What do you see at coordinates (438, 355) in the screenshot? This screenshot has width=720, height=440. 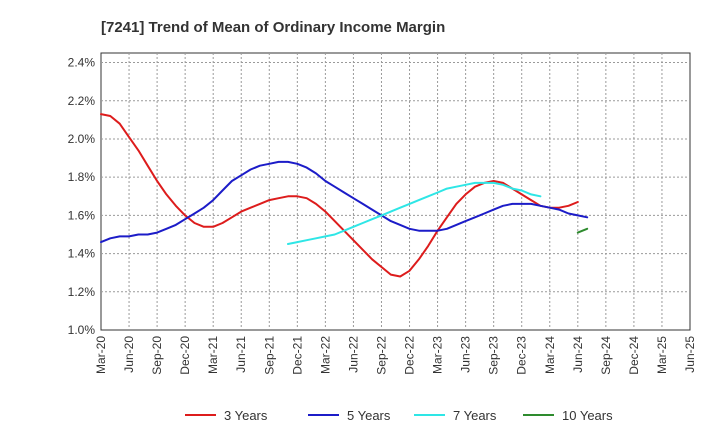 I see `x-tick-label: Mar-23` at bounding box center [438, 355].